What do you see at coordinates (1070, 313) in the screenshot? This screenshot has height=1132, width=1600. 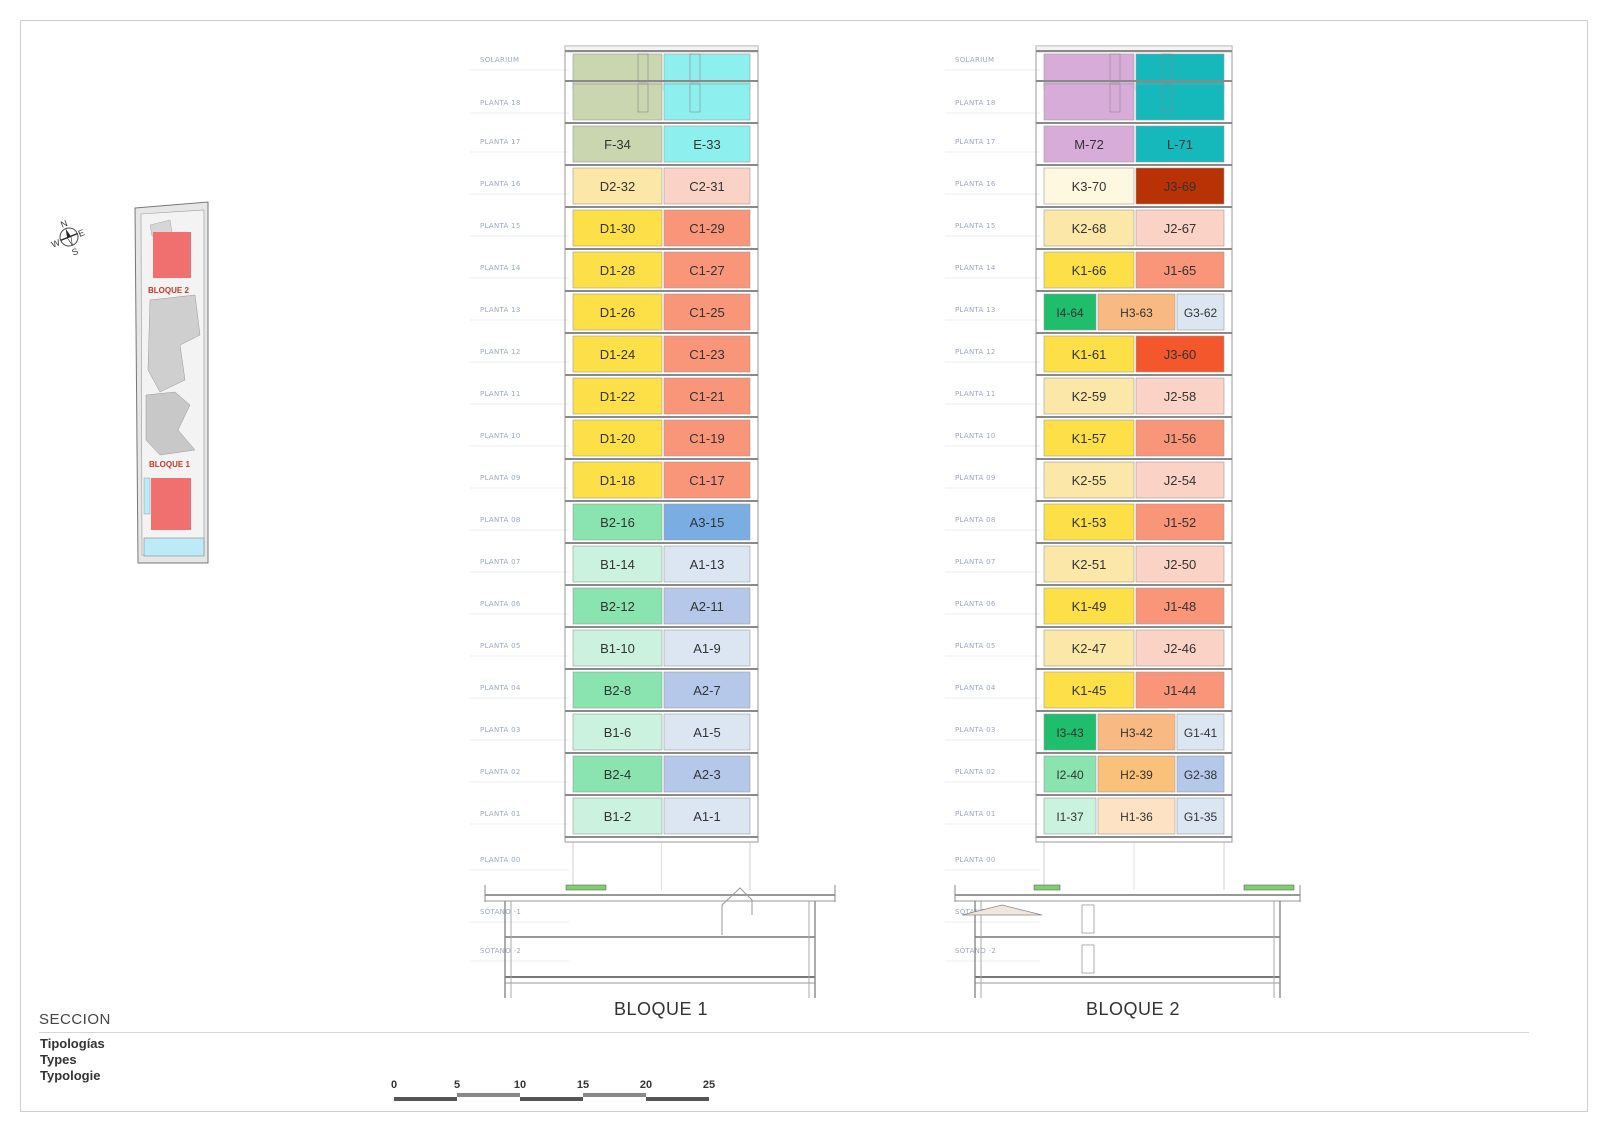 I see `unit-label: I4-64` at bounding box center [1070, 313].